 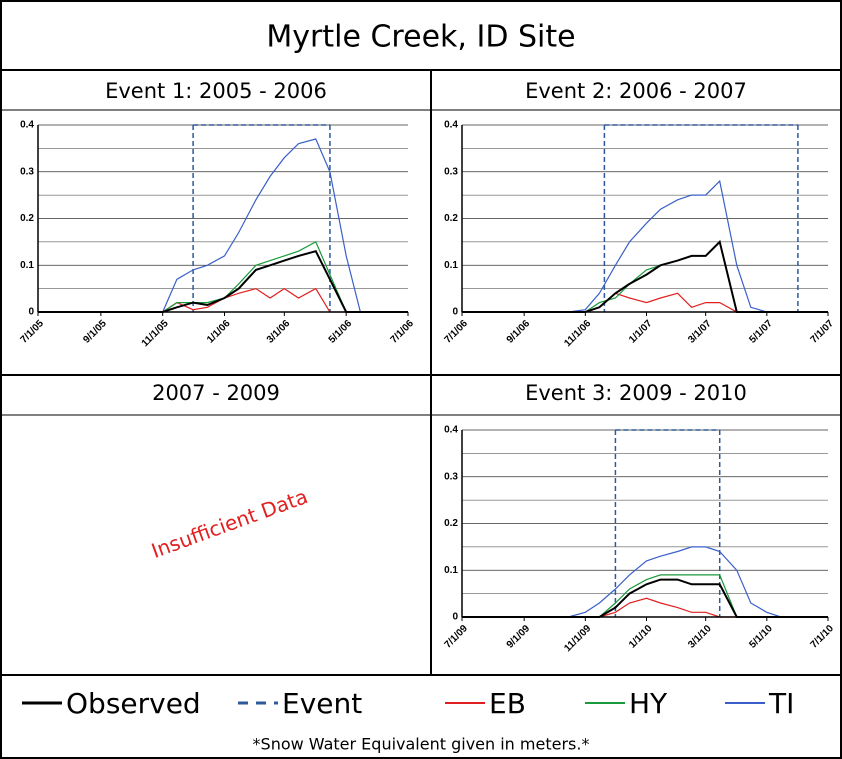 What do you see at coordinates (322, 703) in the screenshot?
I see `legend-label: Event` at bounding box center [322, 703].